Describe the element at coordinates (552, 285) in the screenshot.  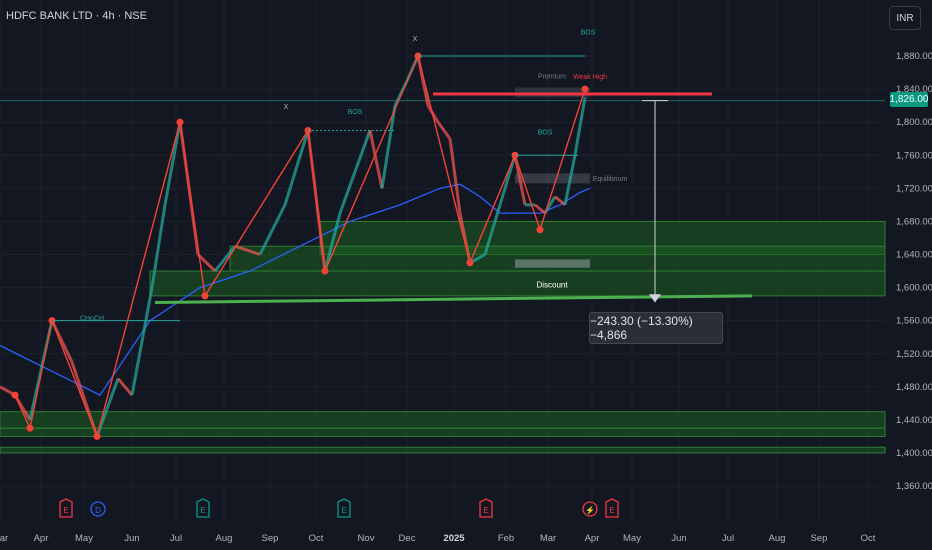
I see `annotation-label: Discount` at that location.